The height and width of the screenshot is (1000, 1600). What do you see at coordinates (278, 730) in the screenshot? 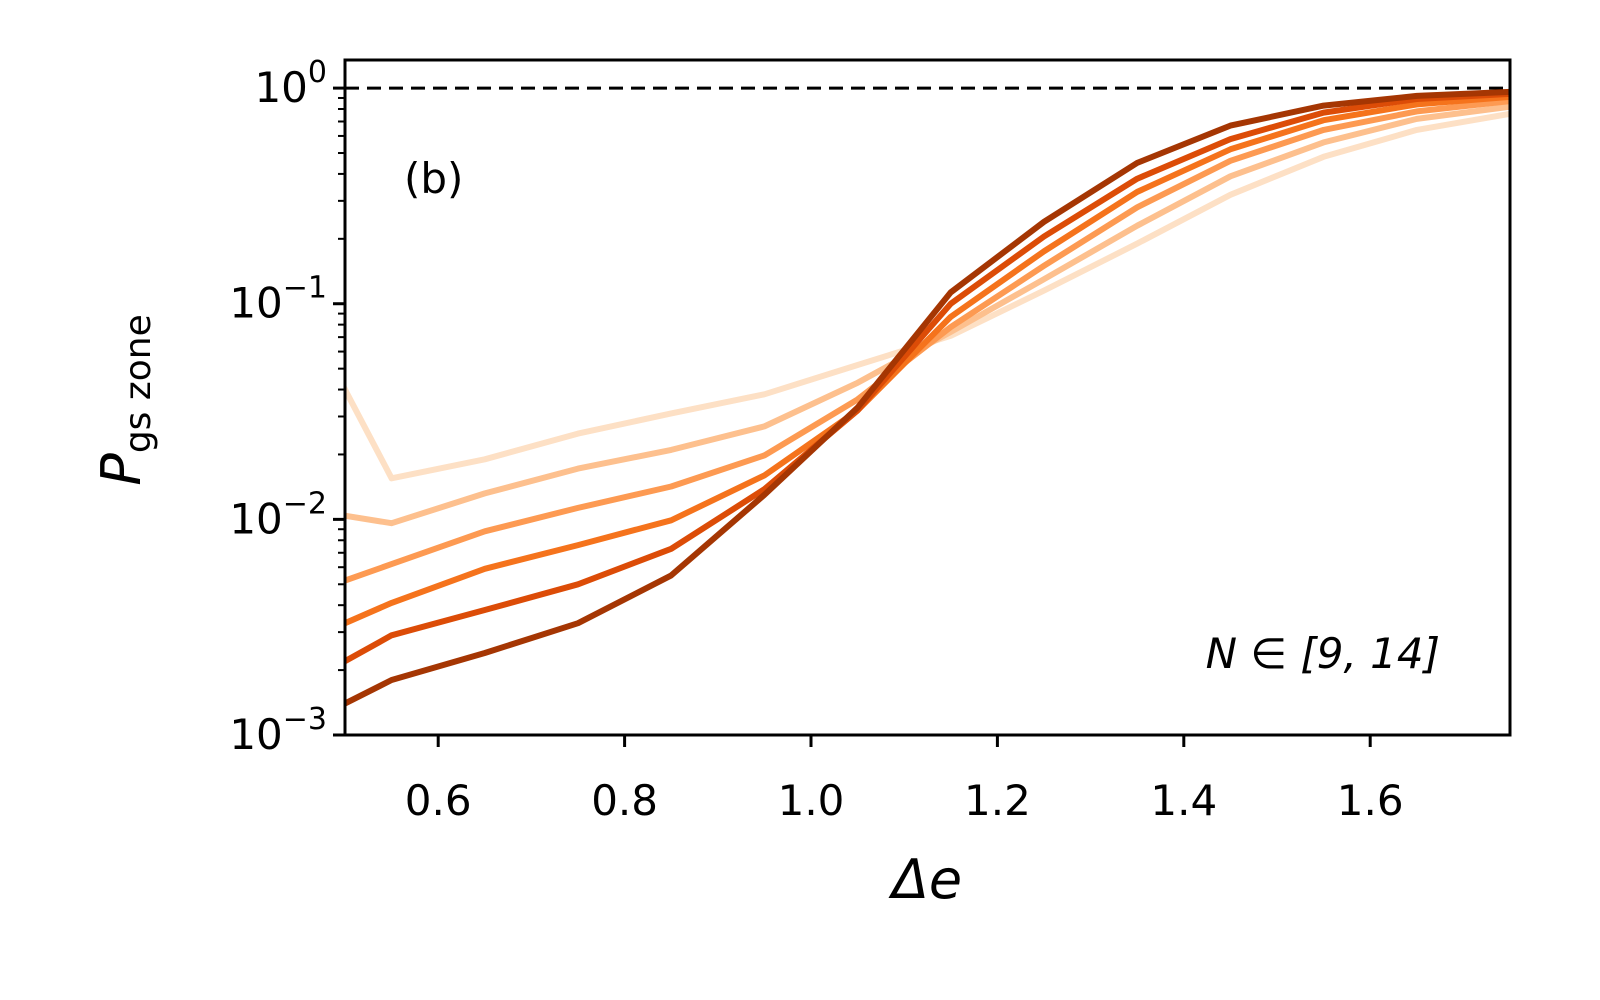
I see `y-tick-label: 10⁻³` at bounding box center [278, 730].